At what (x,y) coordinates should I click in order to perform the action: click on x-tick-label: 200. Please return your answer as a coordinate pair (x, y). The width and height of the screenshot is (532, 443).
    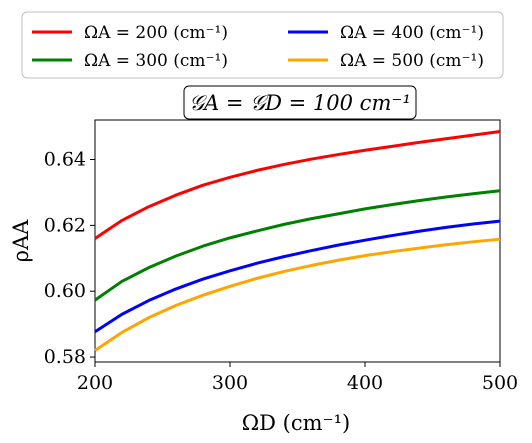
    Looking at the image, I should click on (95, 383).